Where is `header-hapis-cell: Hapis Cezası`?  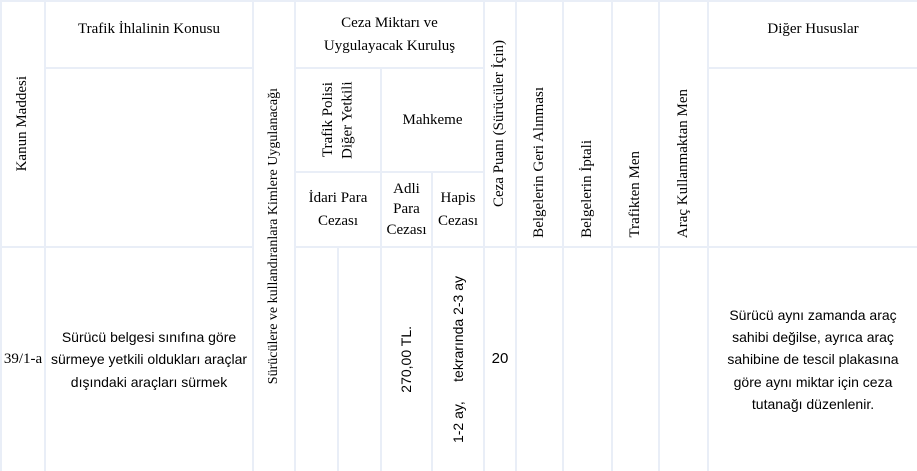
header-hapis-cell: Hapis Cezası is located at coordinates (458, 209).